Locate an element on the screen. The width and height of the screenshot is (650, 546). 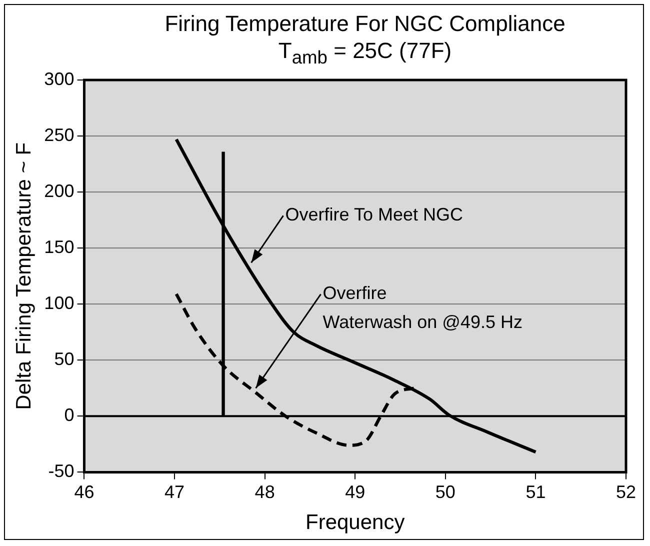
annotation: Overfire To Meet NGC is located at coordinates (374, 214).